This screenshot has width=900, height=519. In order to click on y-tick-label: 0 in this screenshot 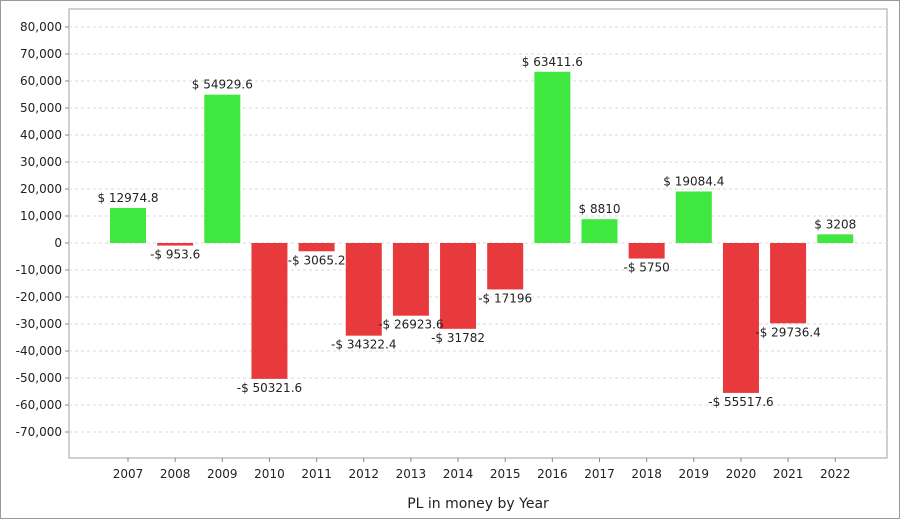, I will do `click(58, 243)`.